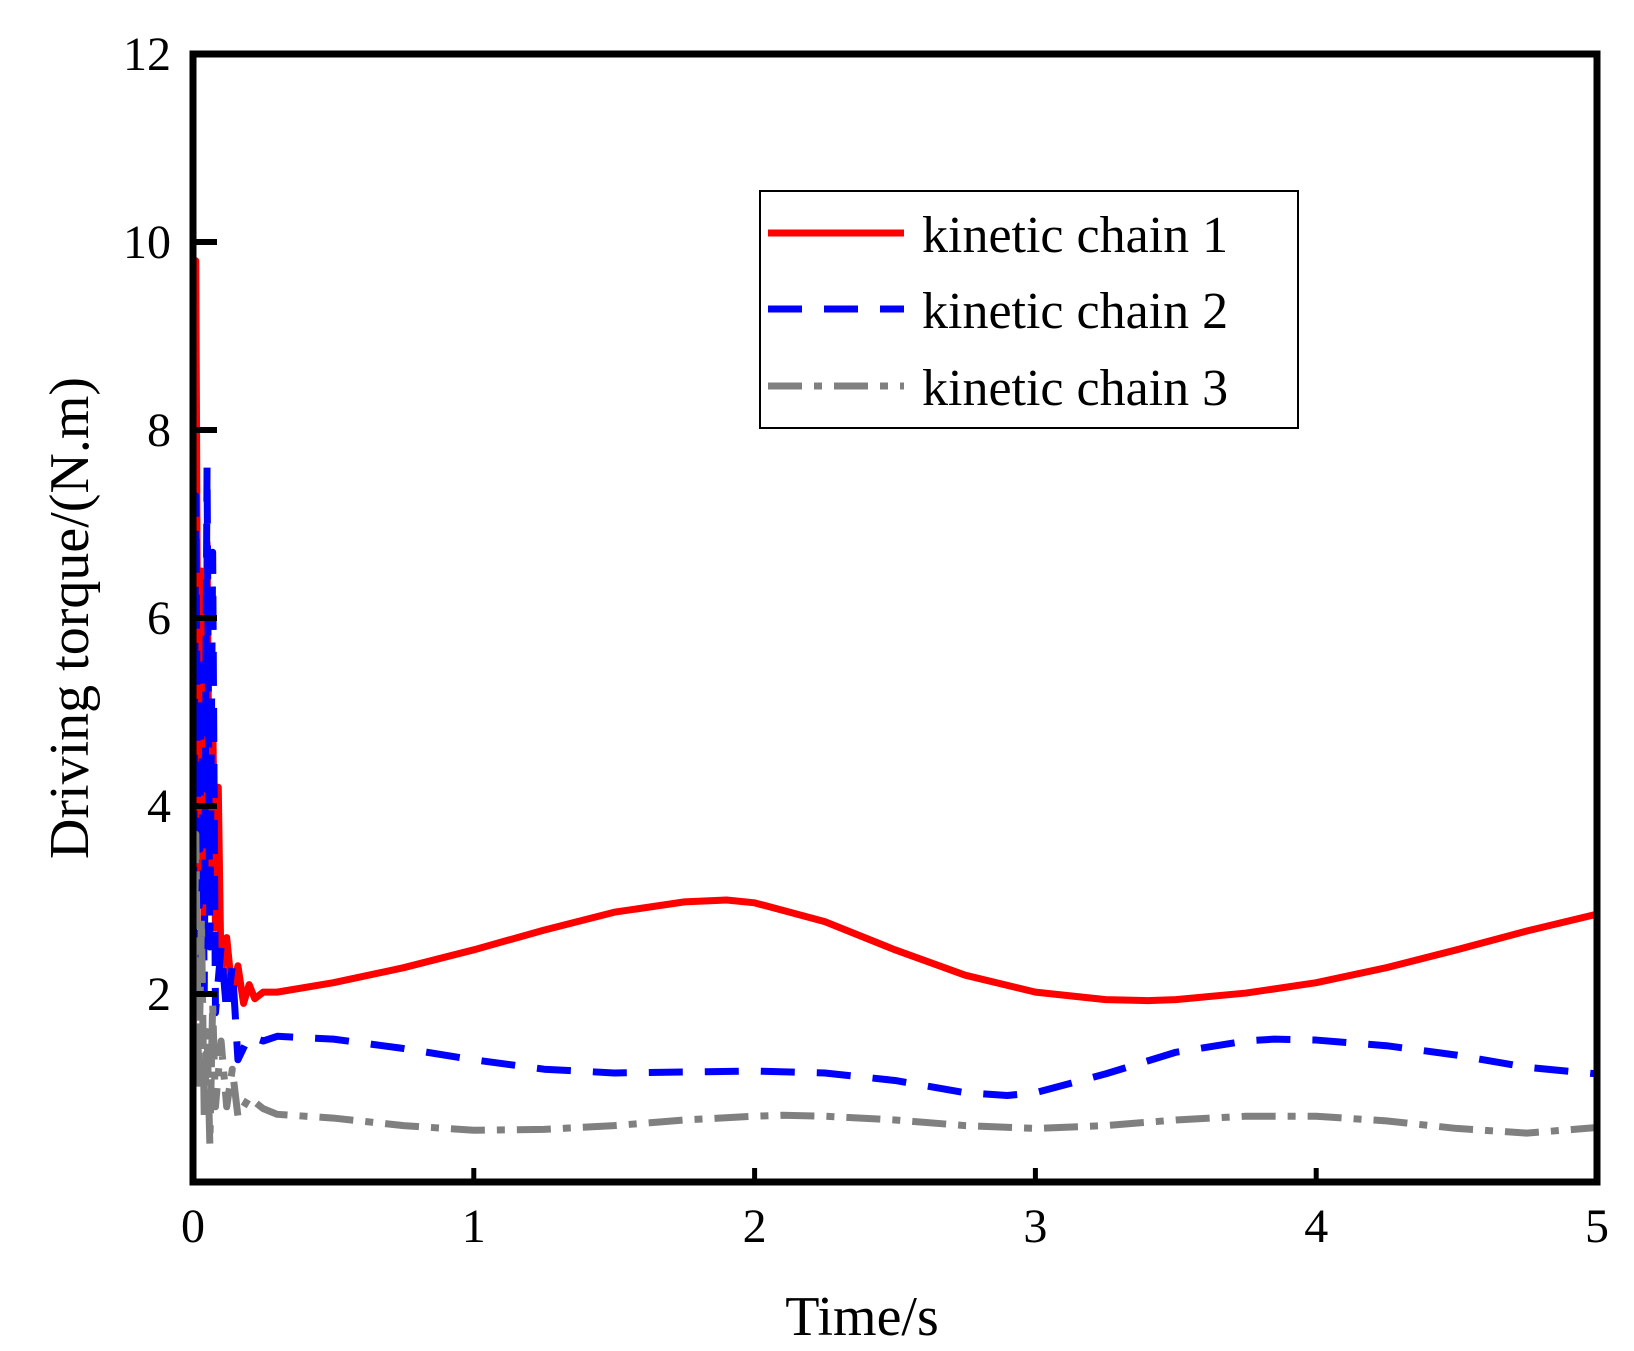 This screenshot has width=1634, height=1351. I want to click on y-axis-label: Driving torque/(N.m), so click(70, 618).